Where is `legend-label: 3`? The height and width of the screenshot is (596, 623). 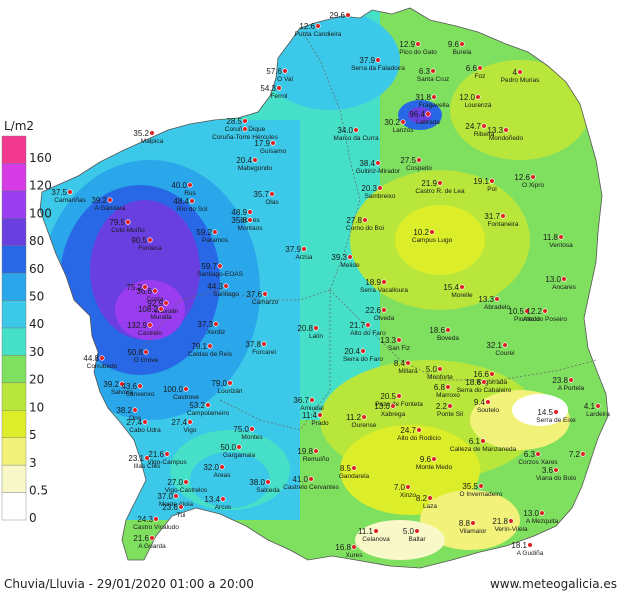
legend-label: 3 is located at coordinates (33, 463).